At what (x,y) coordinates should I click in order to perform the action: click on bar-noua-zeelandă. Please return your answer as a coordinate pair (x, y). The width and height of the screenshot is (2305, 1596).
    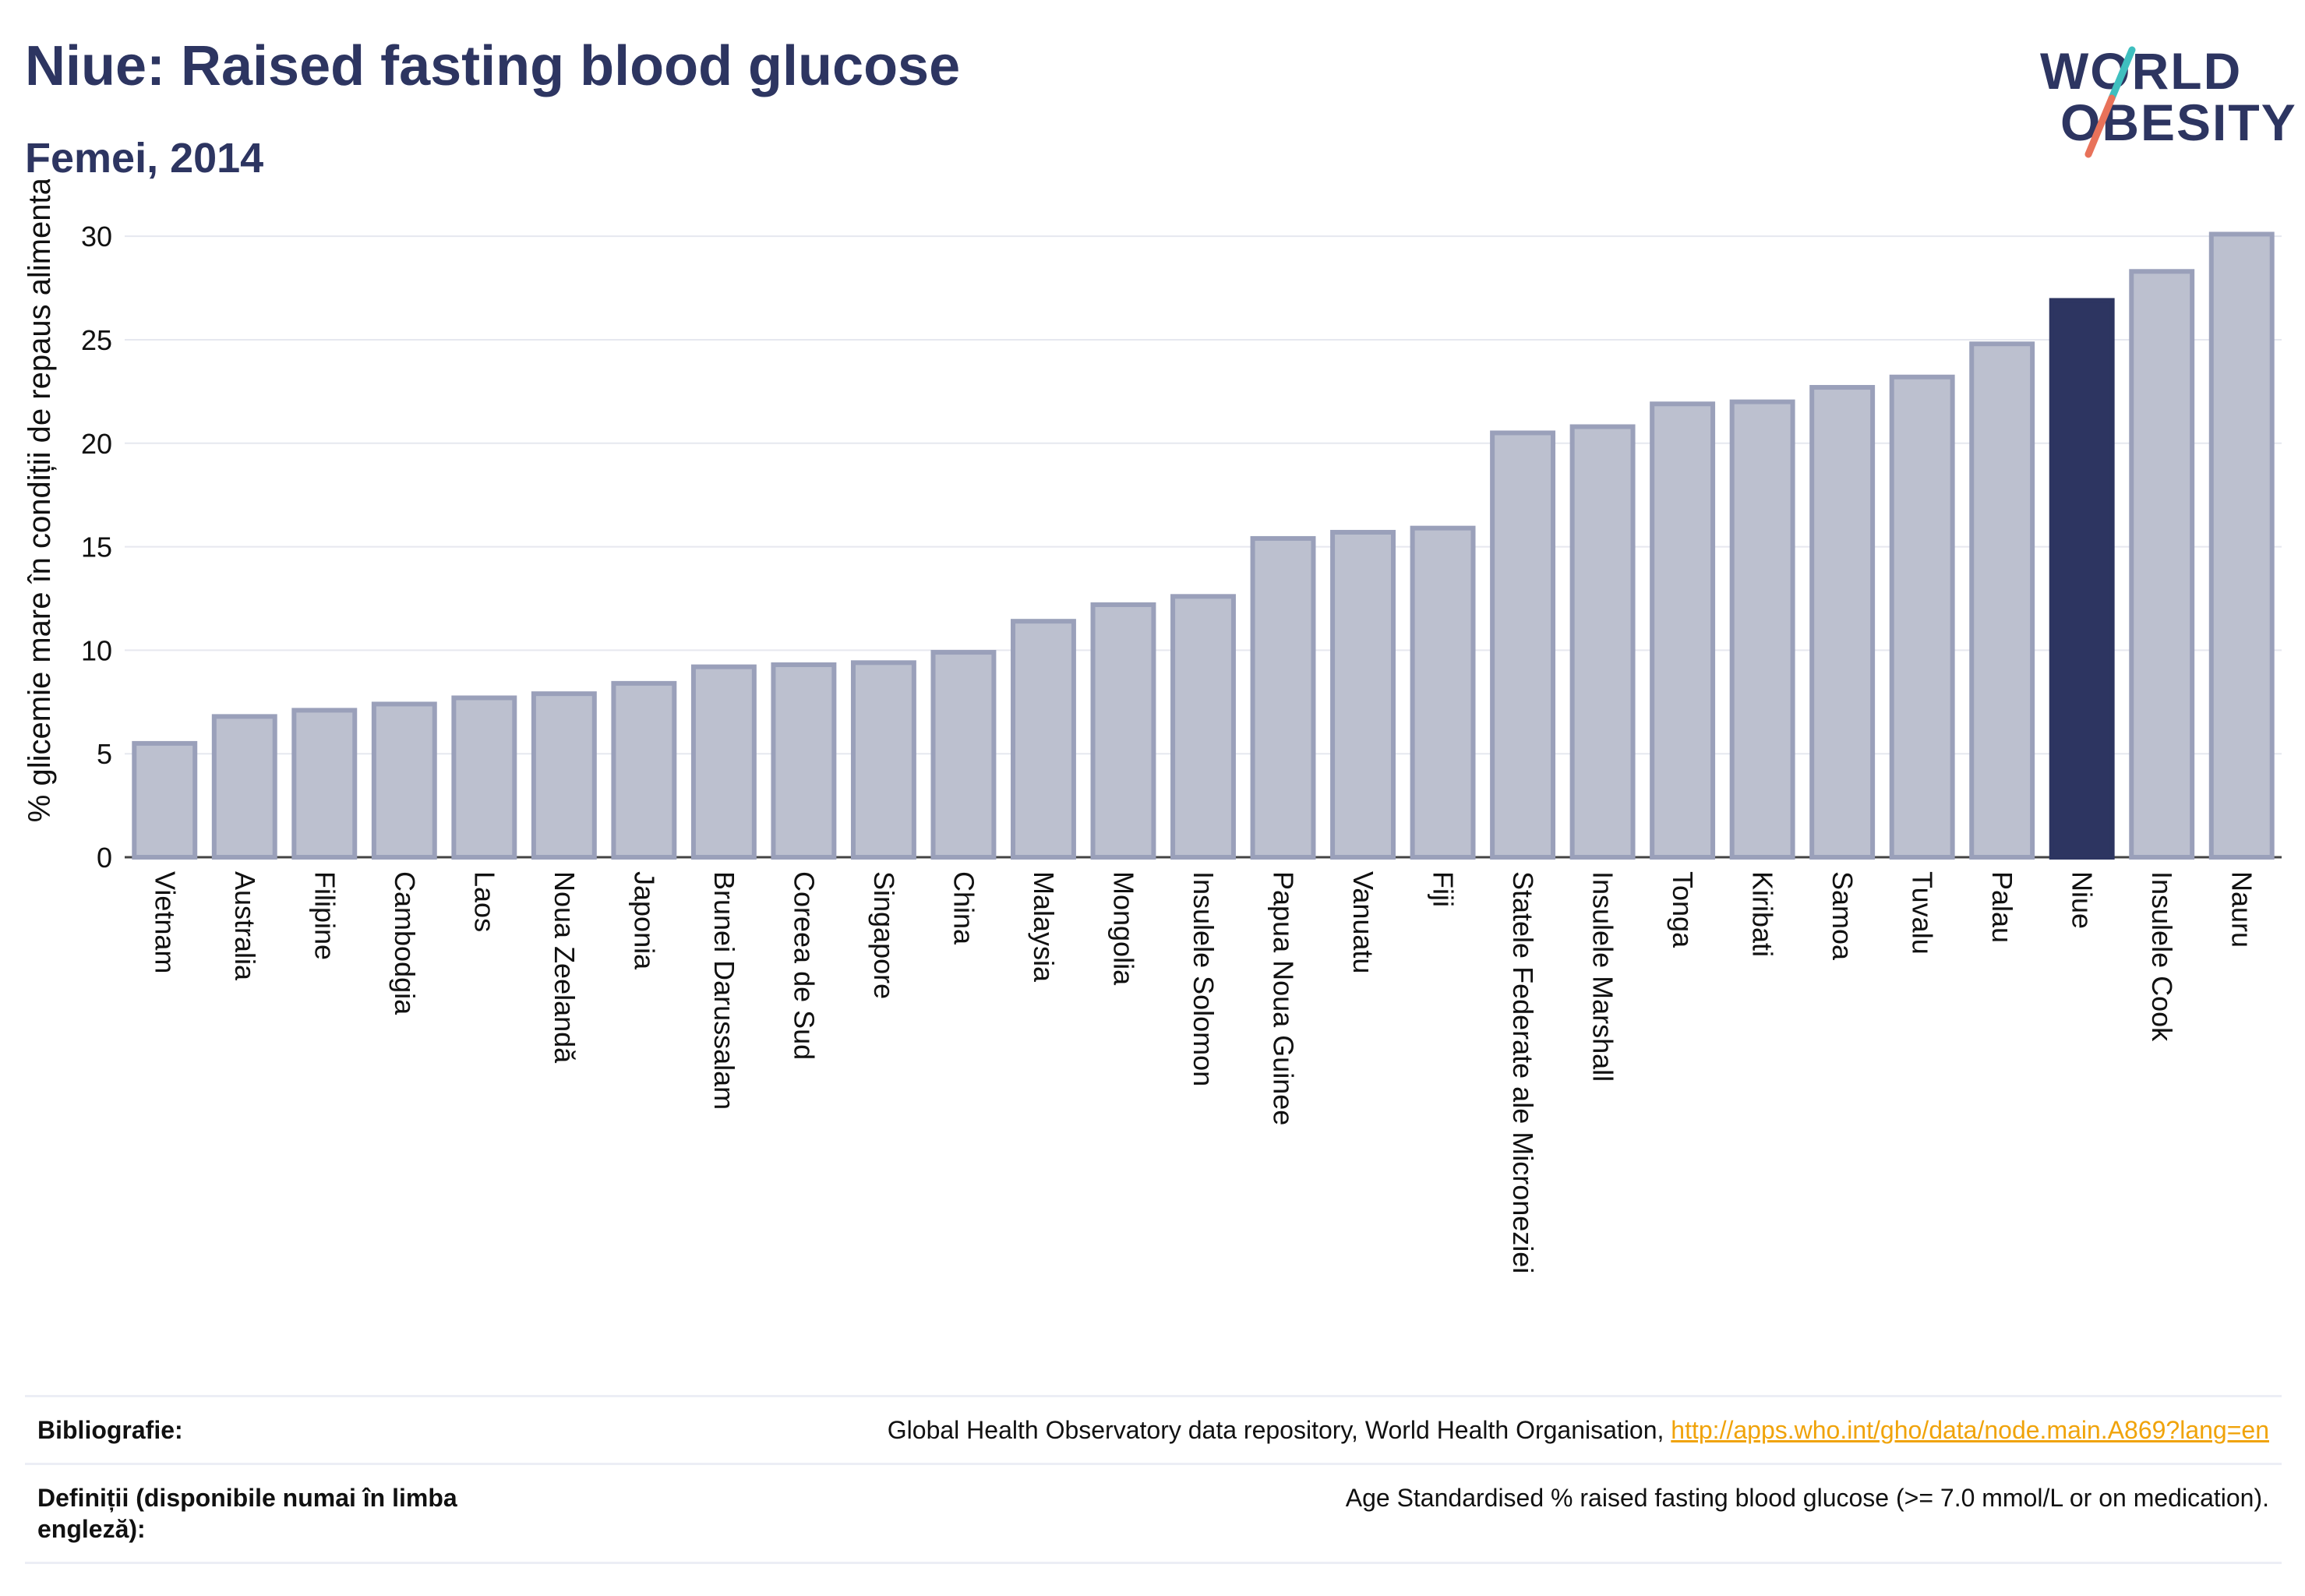
    Looking at the image, I should click on (564, 775).